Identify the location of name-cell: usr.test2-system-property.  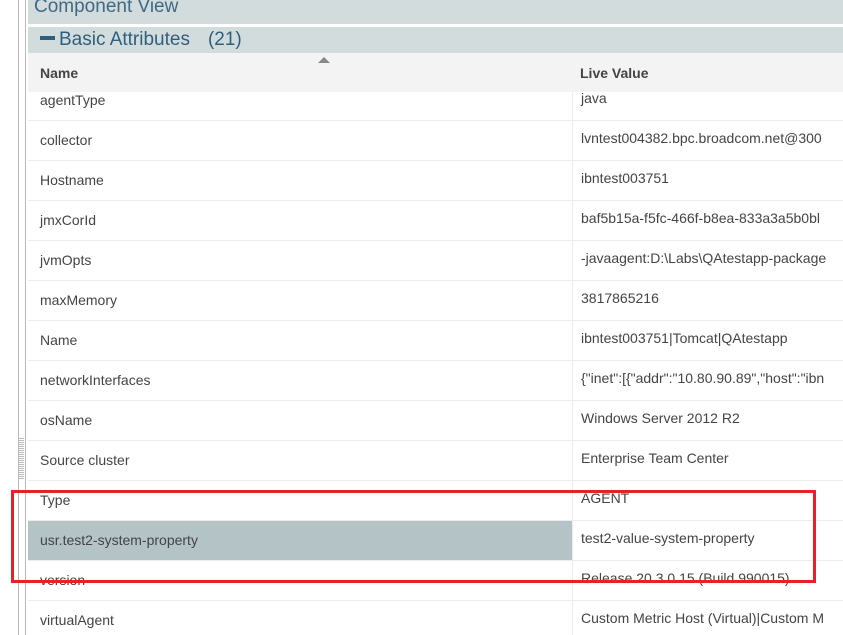
(300, 540).